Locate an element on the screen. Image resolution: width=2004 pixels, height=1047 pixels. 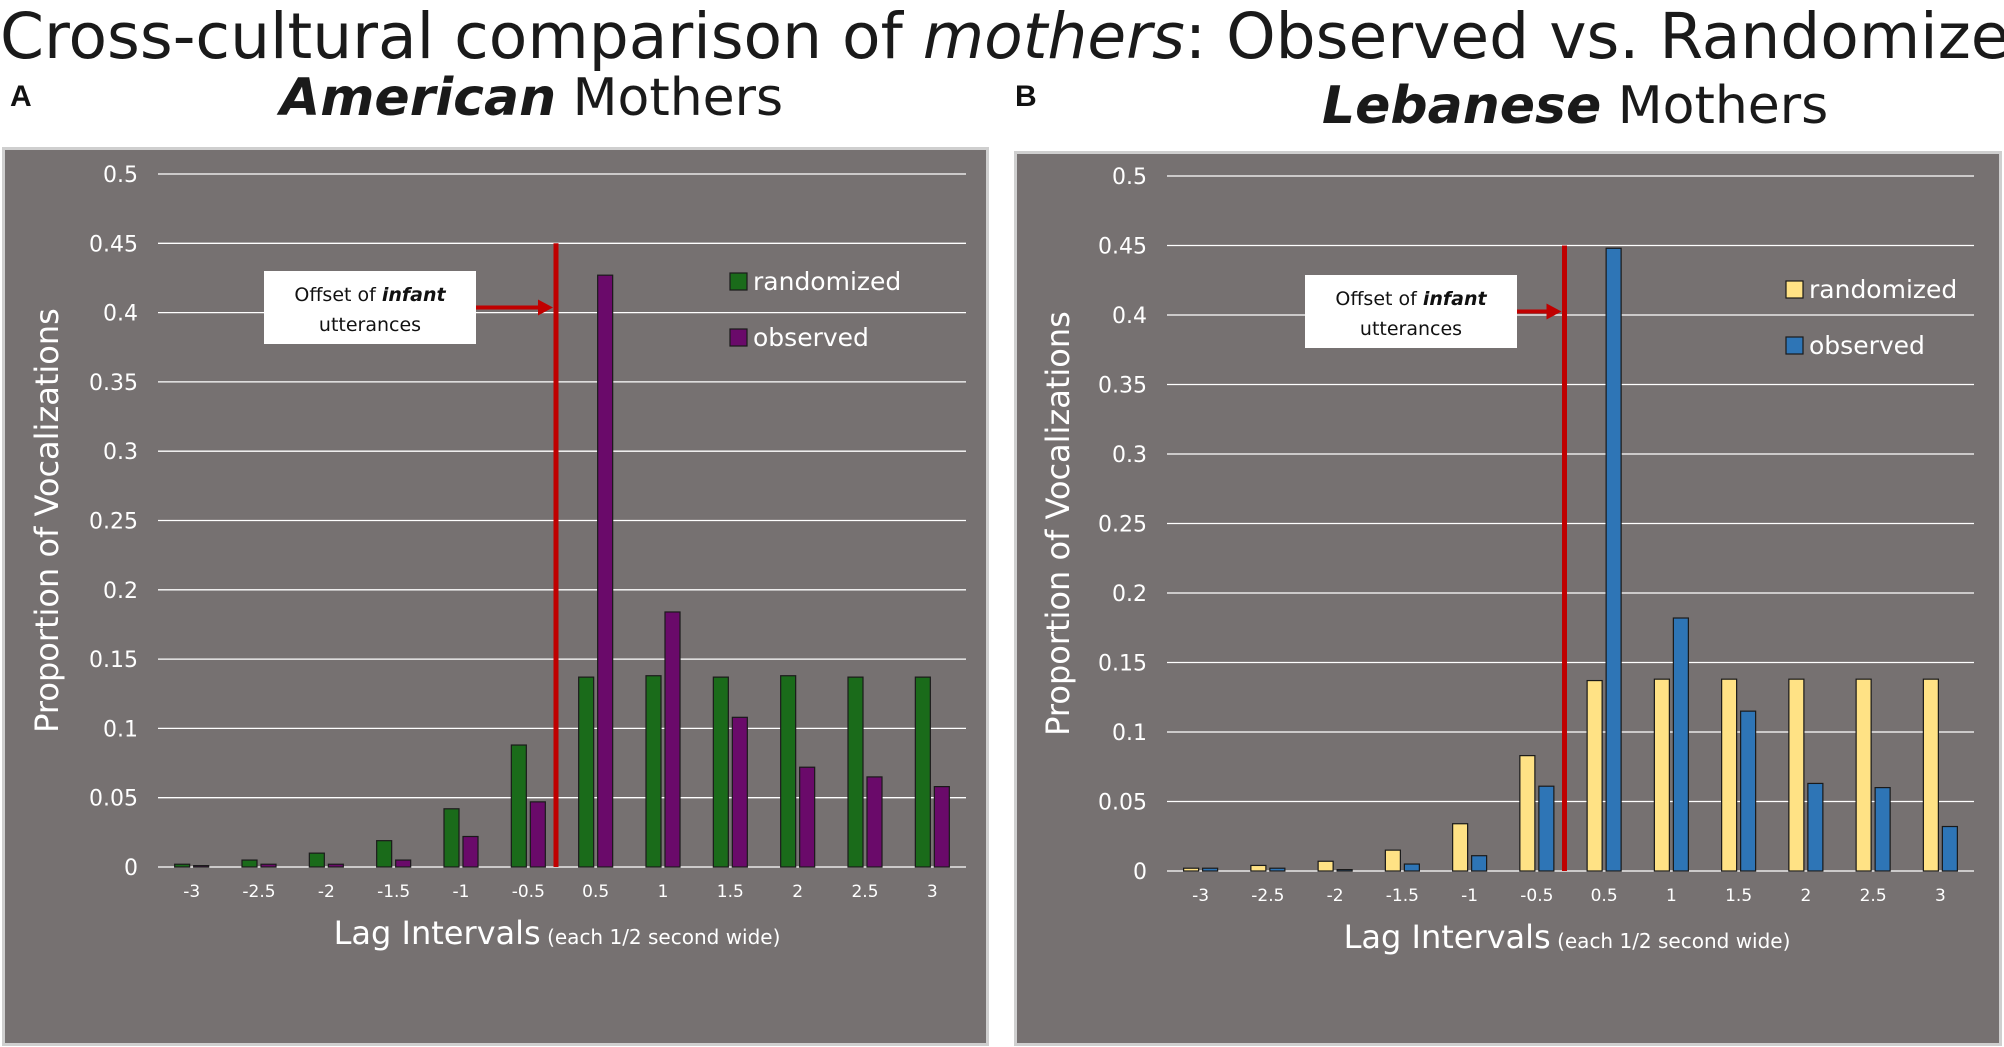
chart-1-x-axis-label-main: Lag Intervals is located at coordinates (1447, 937).